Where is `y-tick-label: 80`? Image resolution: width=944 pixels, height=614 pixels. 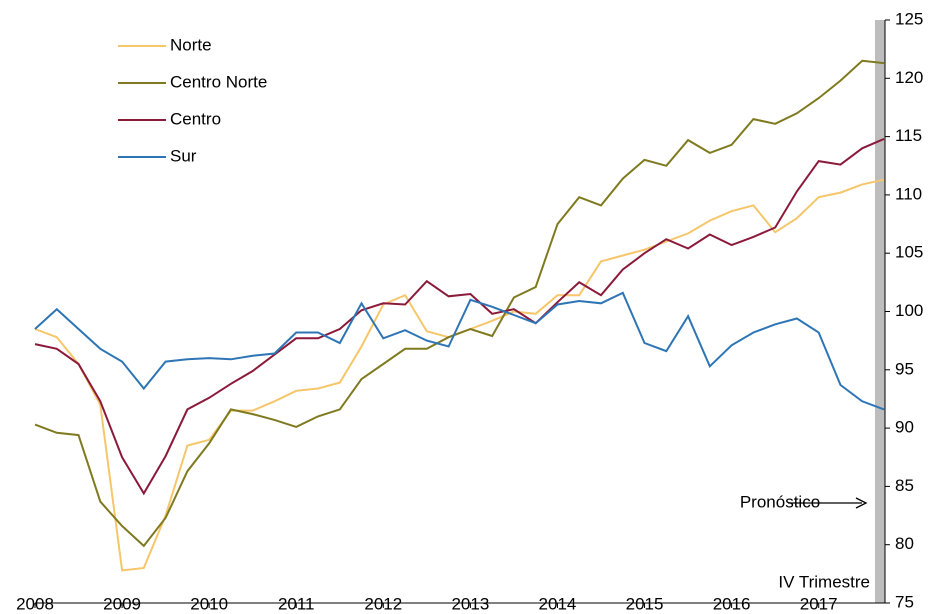
y-tick-label: 80 is located at coordinates (904, 543).